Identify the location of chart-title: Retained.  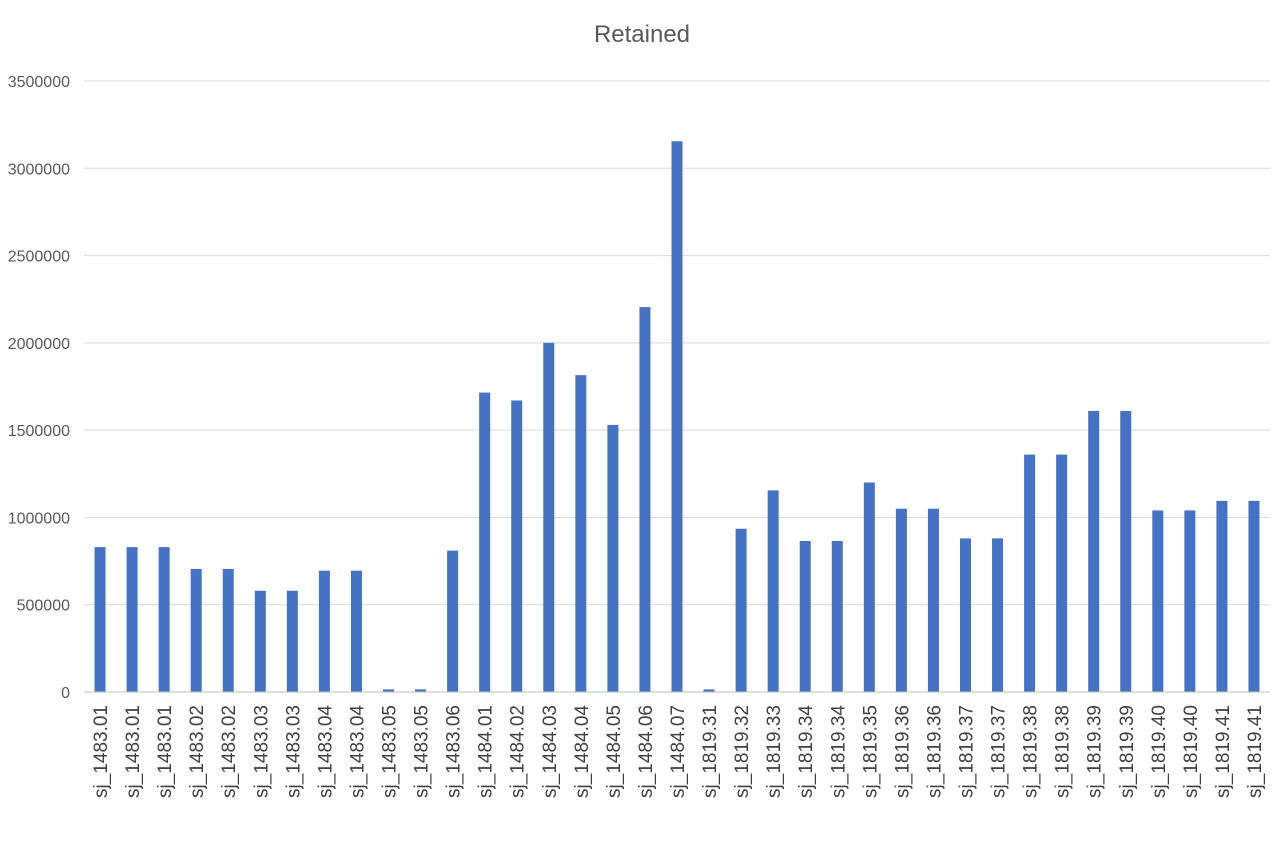
(642, 34).